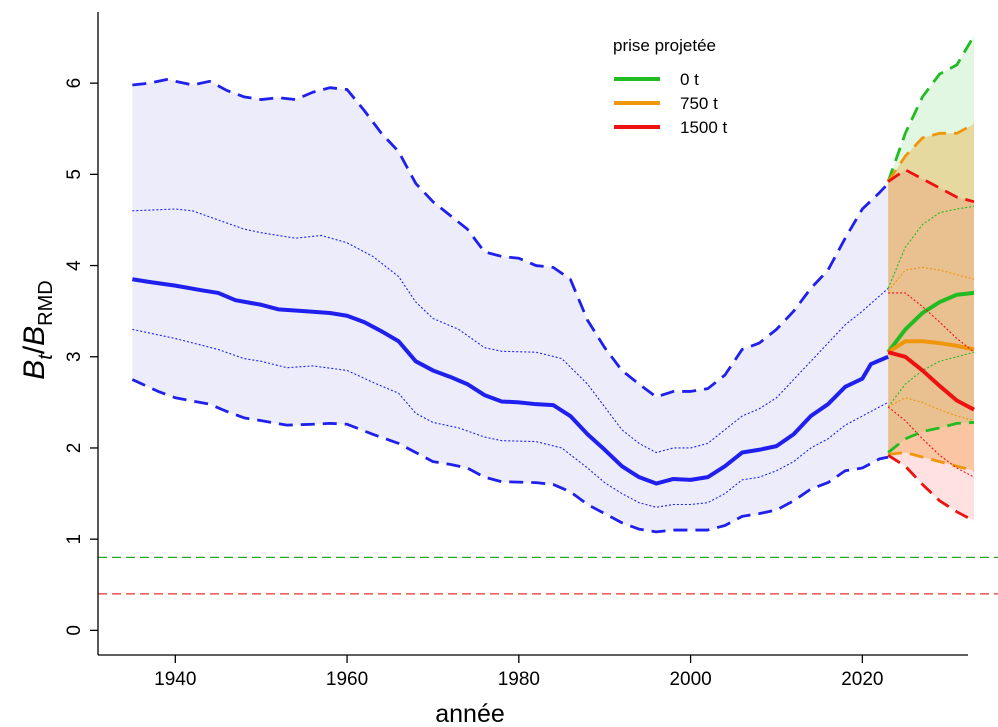 Image resolution: width=998 pixels, height=727 pixels. I want to click on y-tick-label: 0, so click(74, 630).